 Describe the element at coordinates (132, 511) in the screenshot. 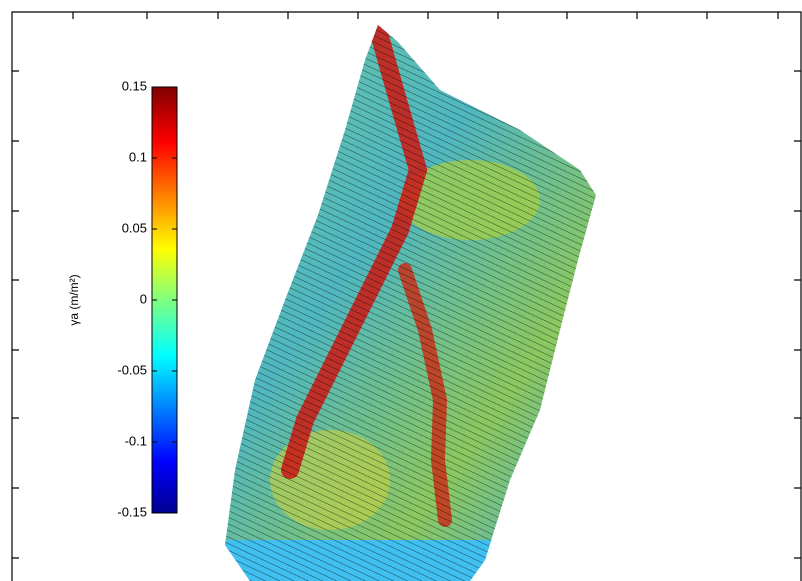

I see `colorbar-tick-label: -0.15` at that location.